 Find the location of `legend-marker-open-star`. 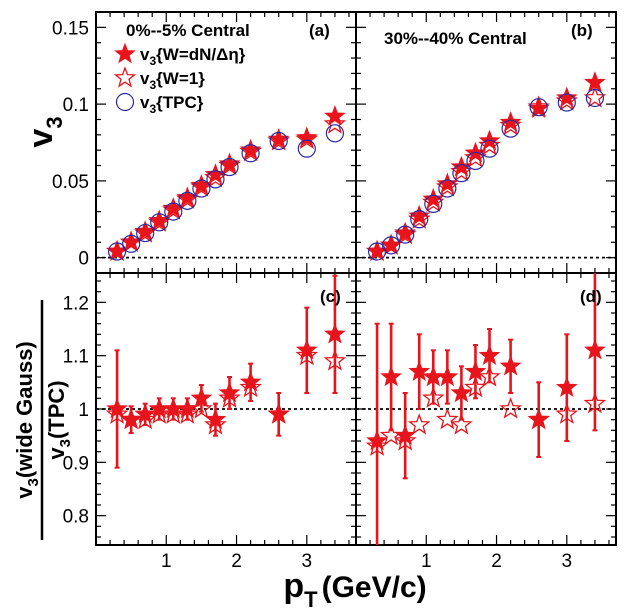

legend-marker-open-star is located at coordinates (125, 77).